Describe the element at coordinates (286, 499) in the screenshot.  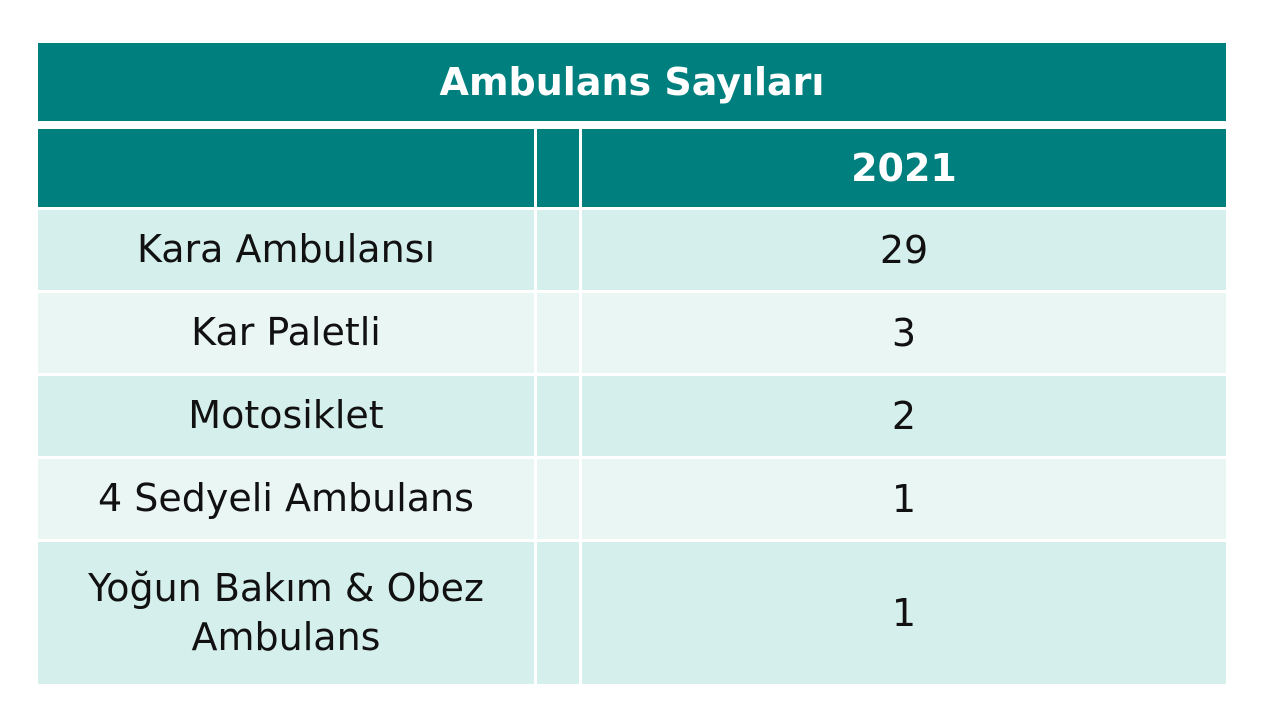
I see `row-label: 4 Sedyeli Ambulans` at that location.